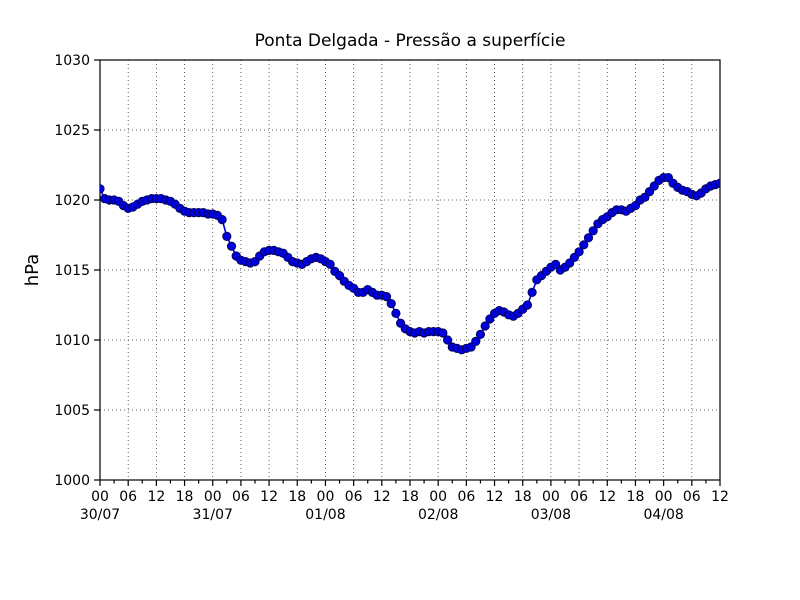  I want to click on date-label: 30/07, so click(100, 515).